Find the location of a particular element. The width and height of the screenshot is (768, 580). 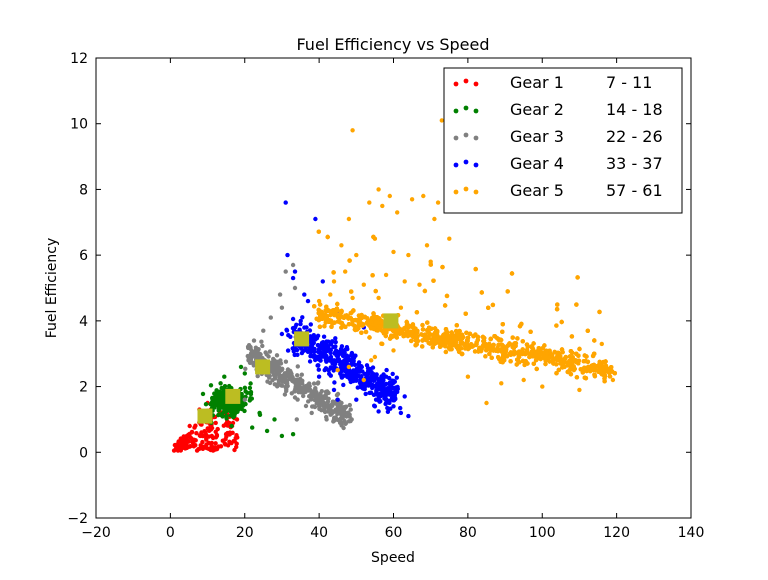

centroid-layer is located at coordinates (298, 368).